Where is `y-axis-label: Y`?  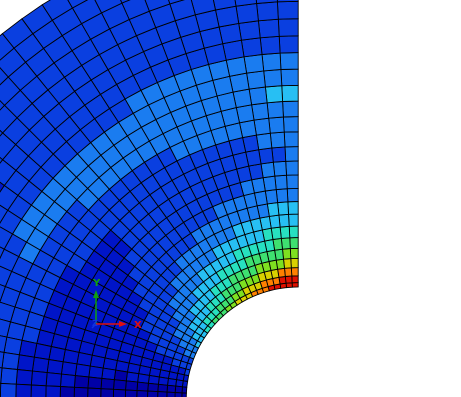 y-axis-label: Y is located at coordinates (96, 283).